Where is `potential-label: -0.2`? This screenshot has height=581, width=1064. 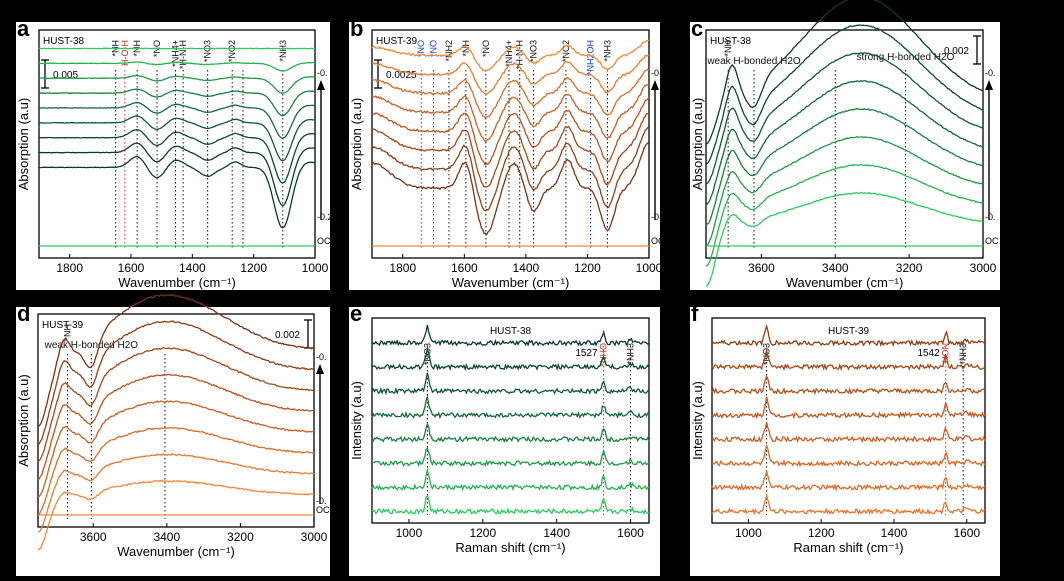 potential-label: -0.2 is located at coordinates (325, 217).